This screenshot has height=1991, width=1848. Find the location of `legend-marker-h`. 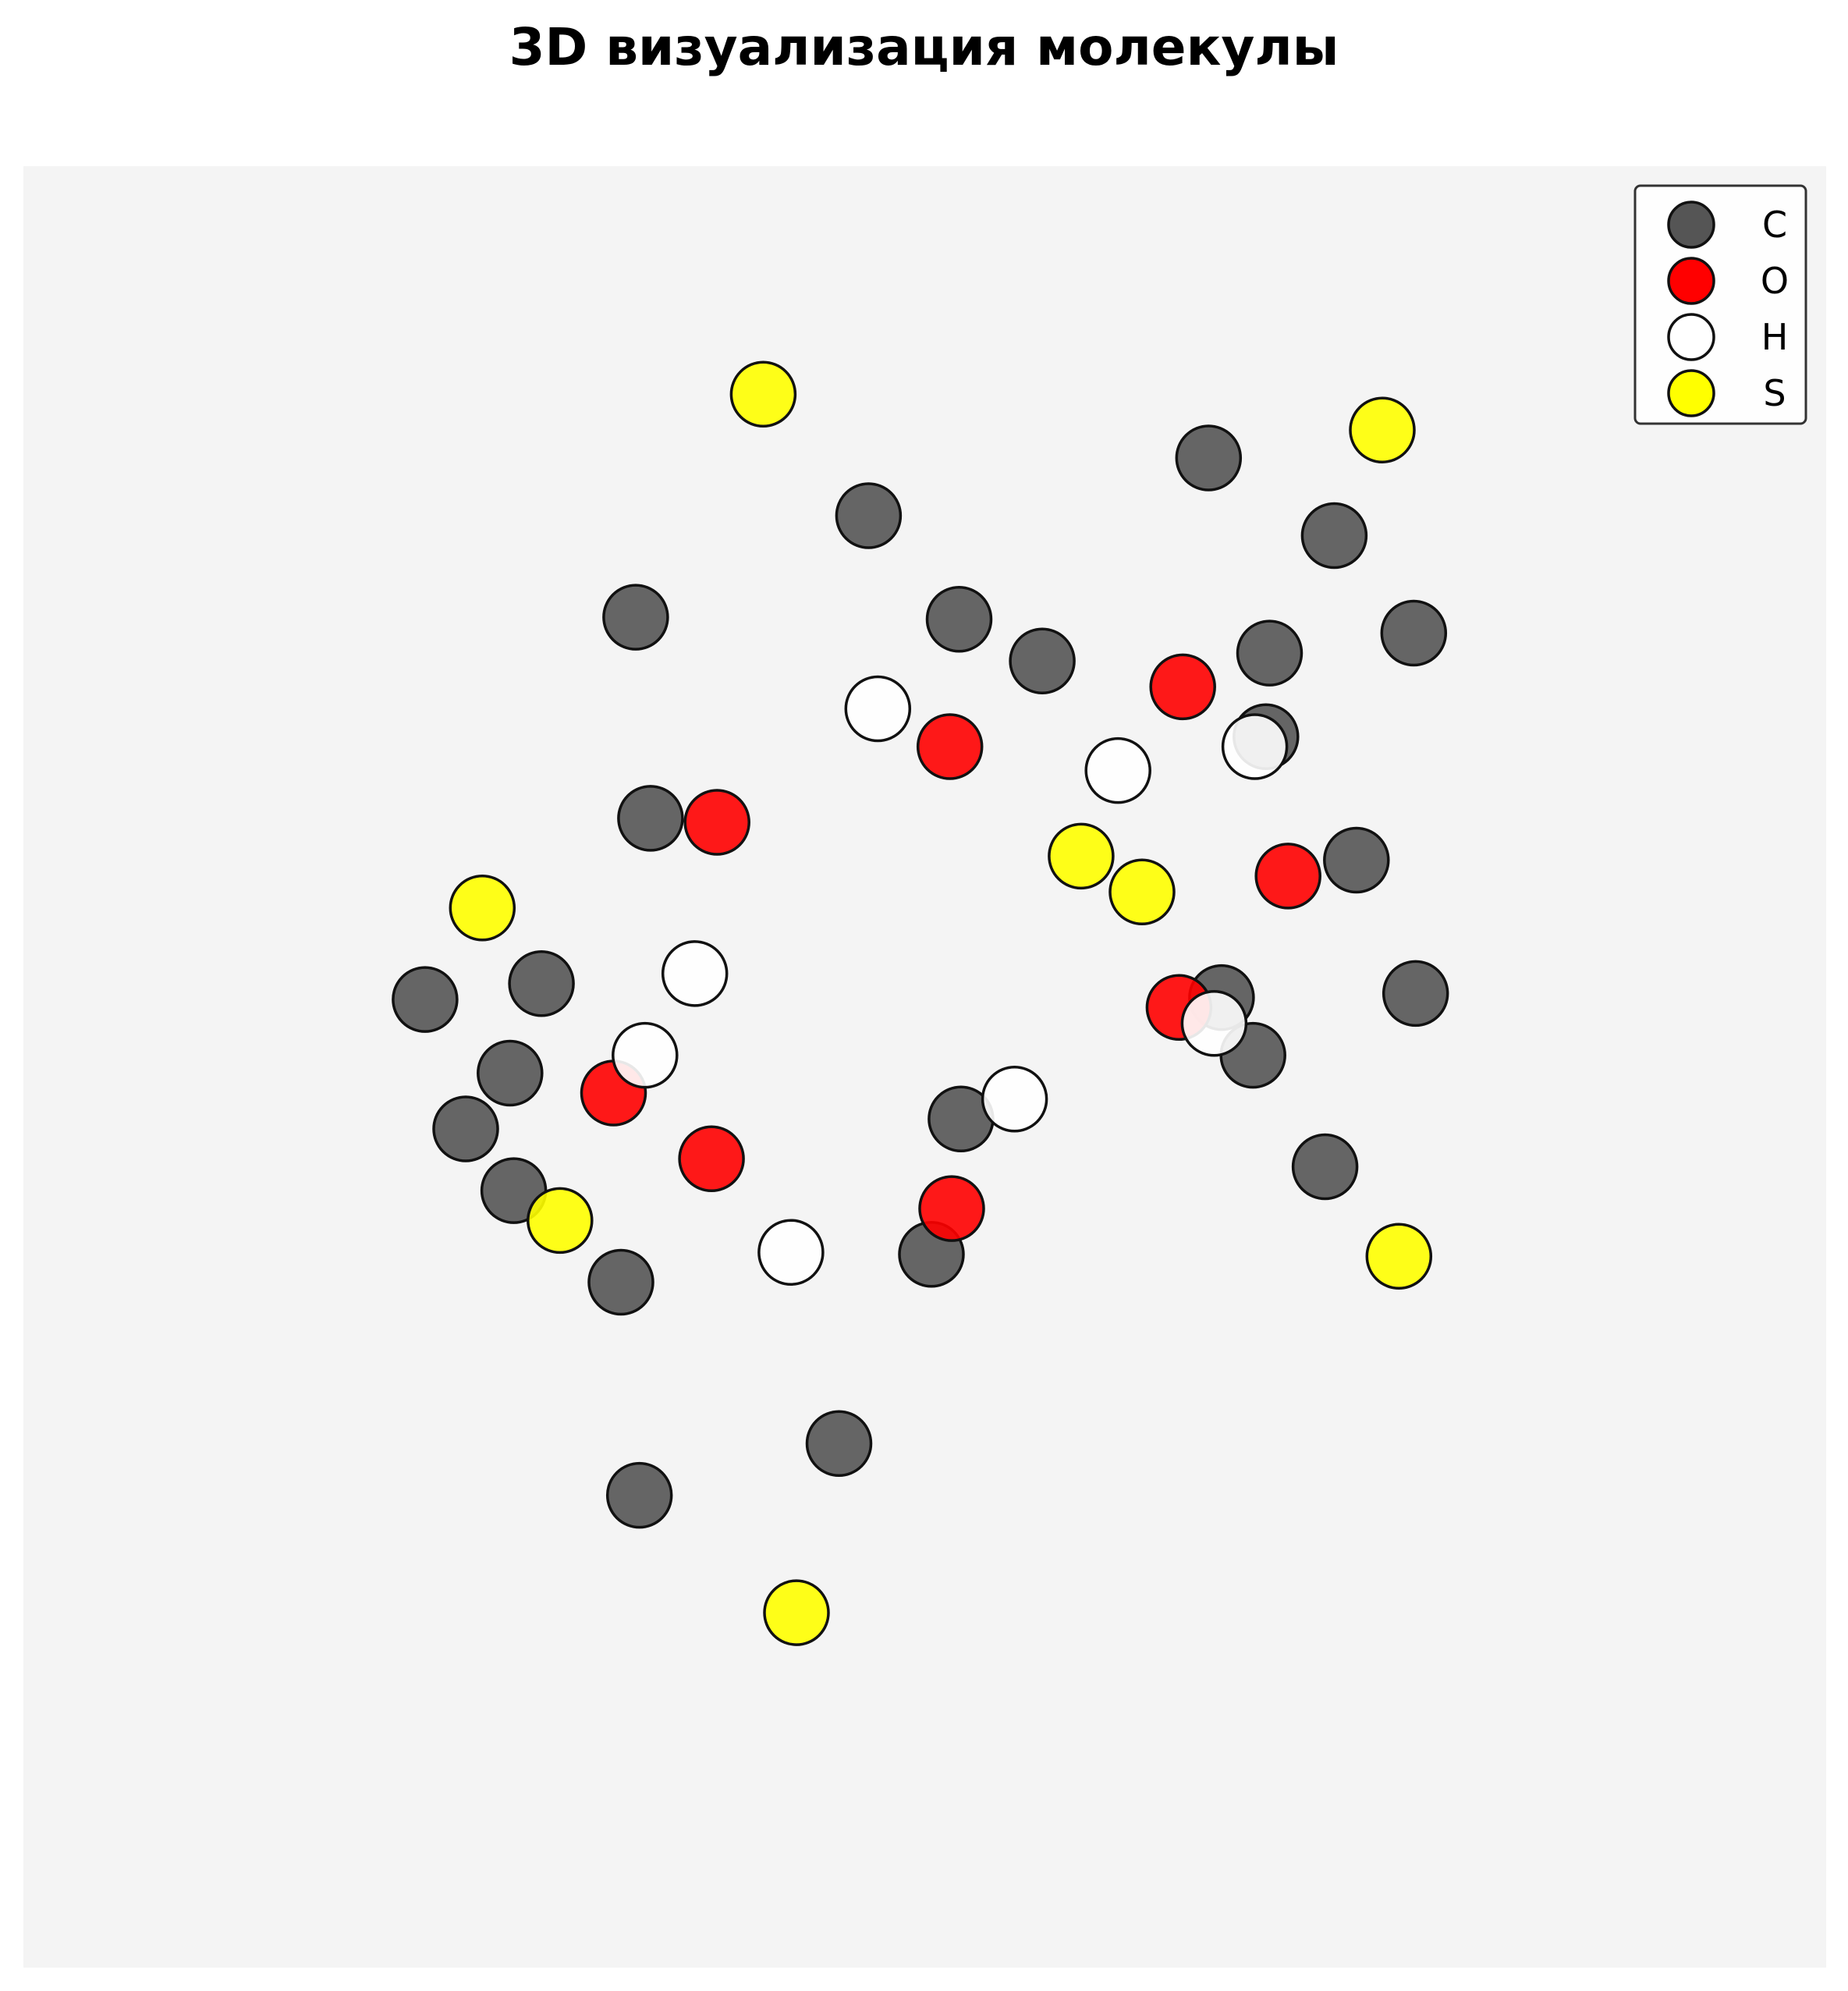

legend-marker-h is located at coordinates (1691, 337).